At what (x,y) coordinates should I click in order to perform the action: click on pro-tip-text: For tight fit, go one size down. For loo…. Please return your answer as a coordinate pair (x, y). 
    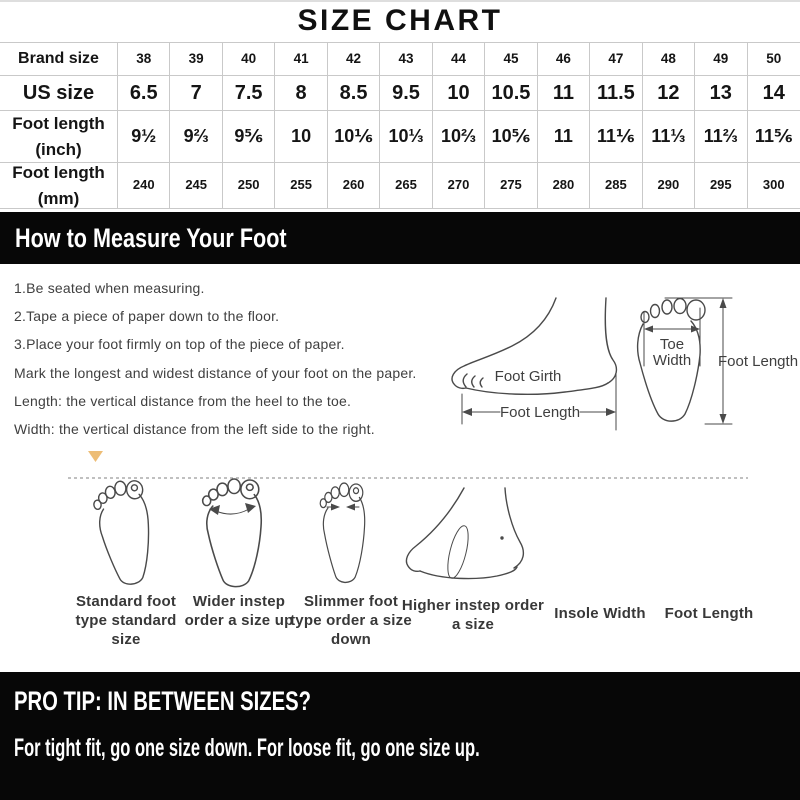
    Looking at the image, I should click on (247, 748).